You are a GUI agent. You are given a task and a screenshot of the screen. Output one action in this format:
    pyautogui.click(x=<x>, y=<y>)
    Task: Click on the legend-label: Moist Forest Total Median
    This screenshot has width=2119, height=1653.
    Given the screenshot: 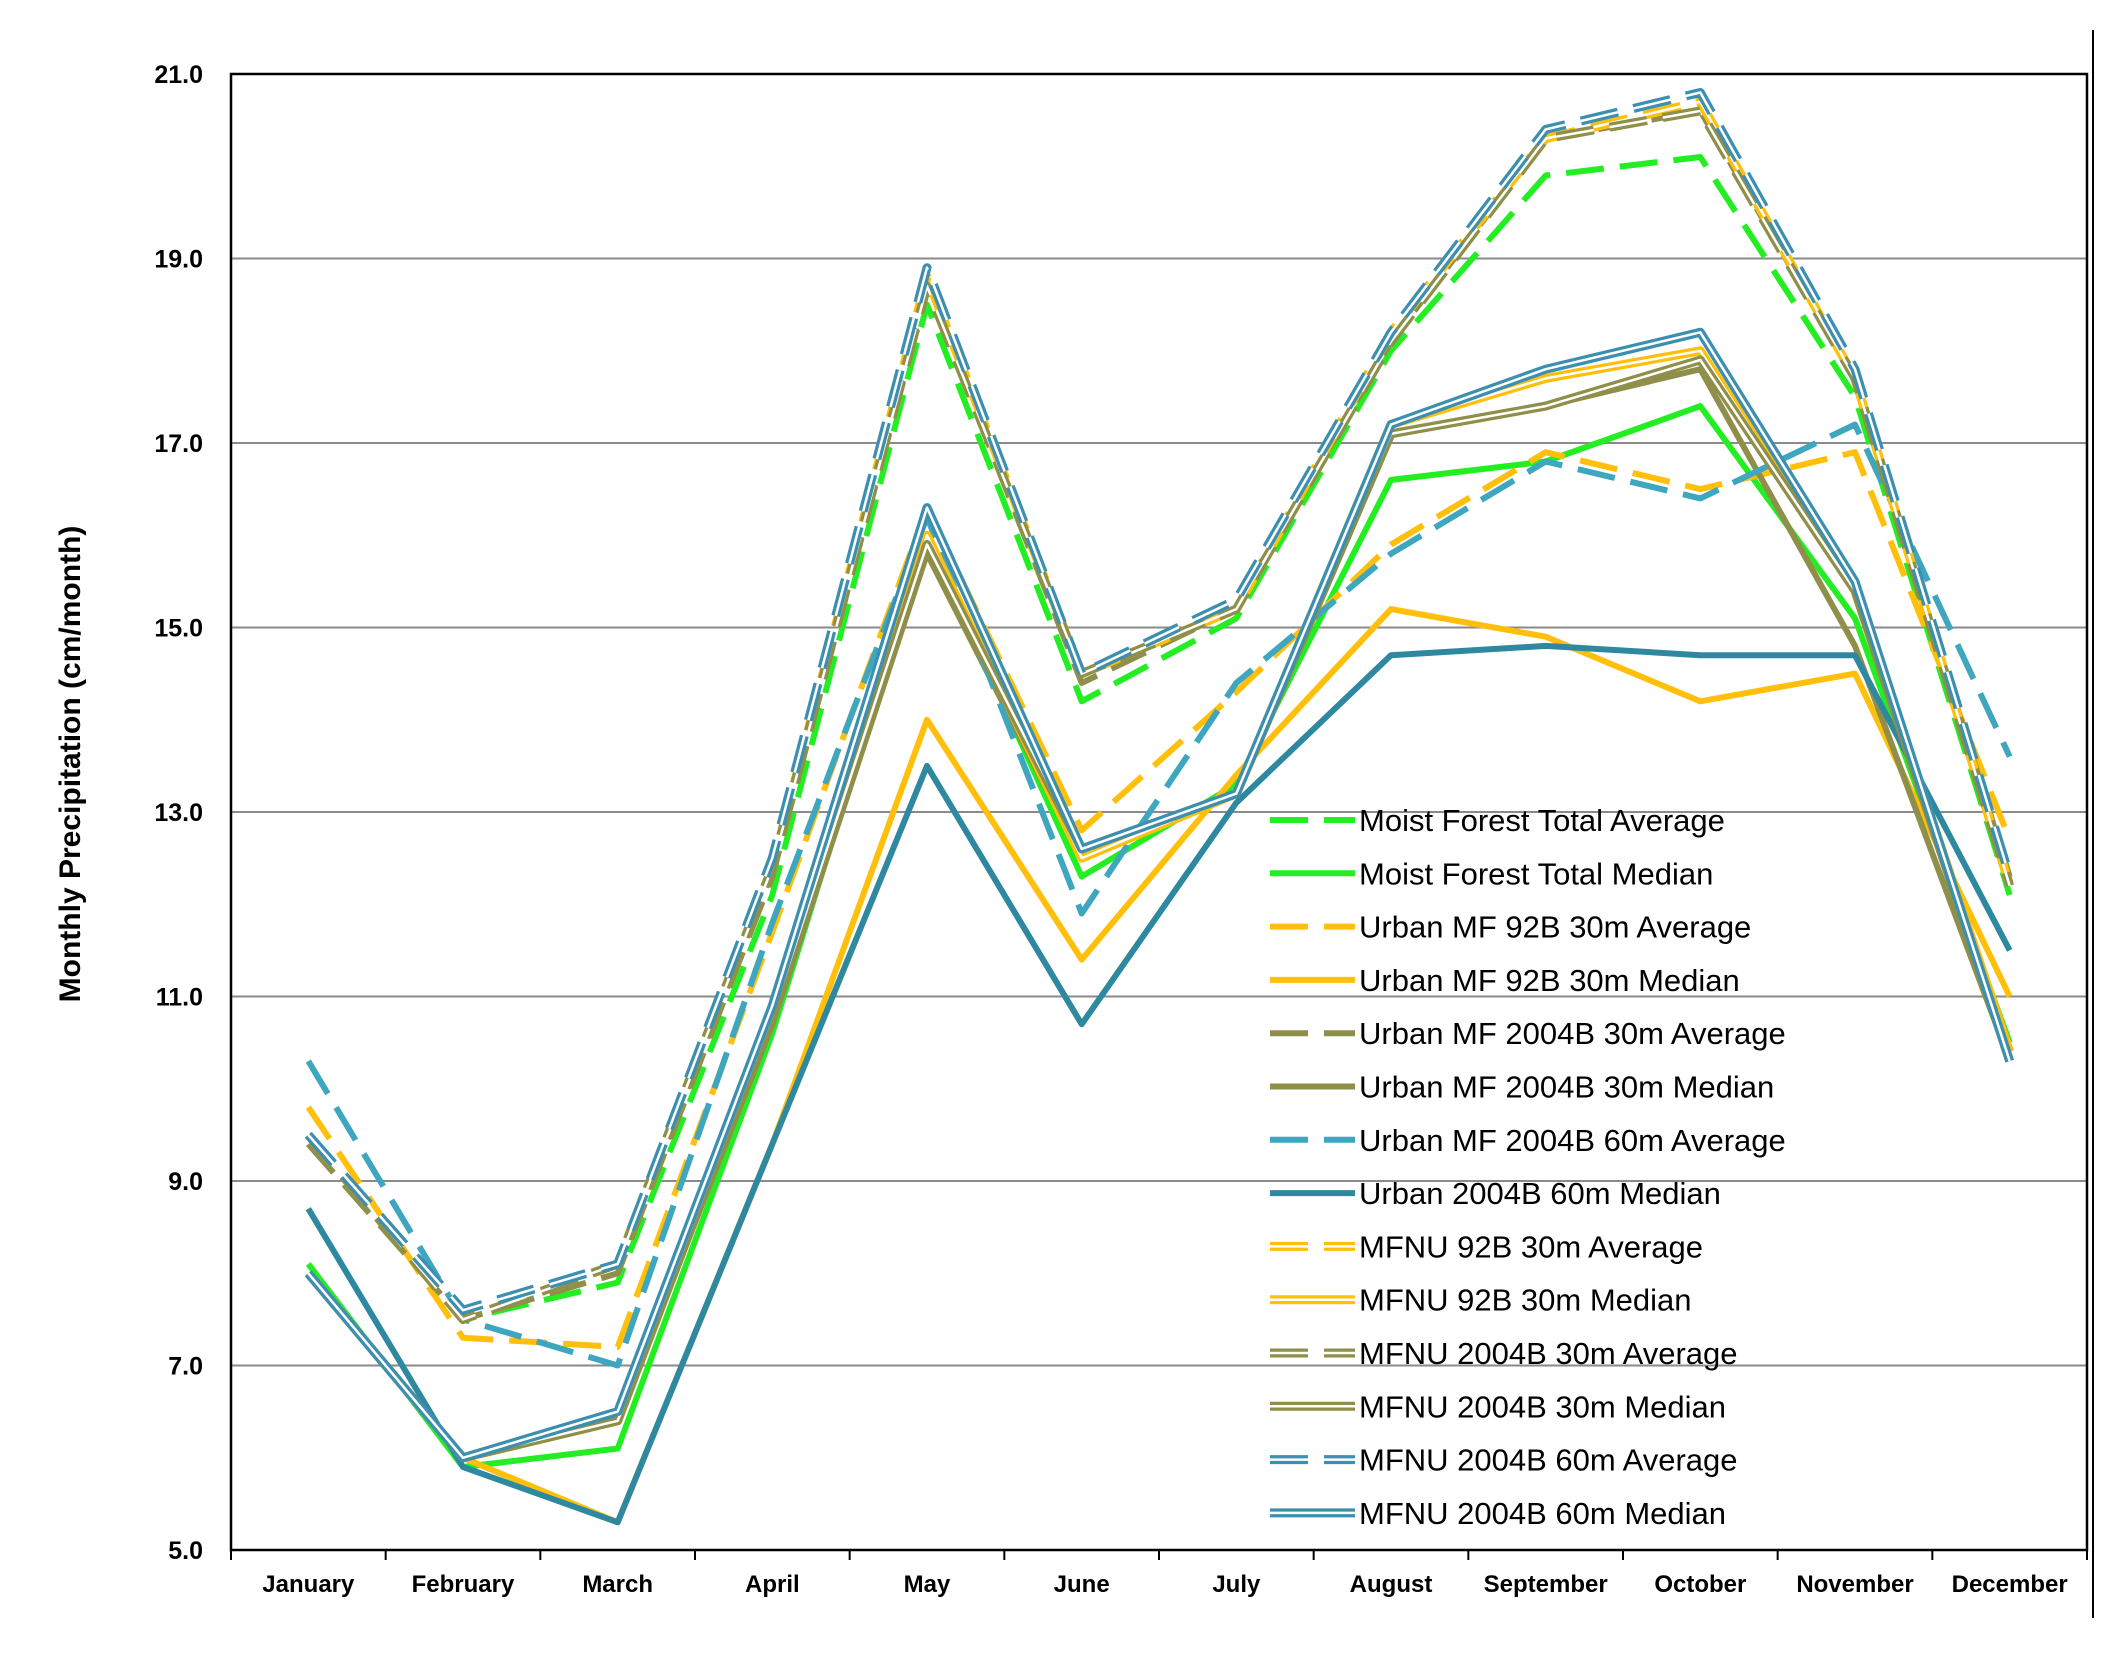 What is the action you would take?
    pyautogui.click(x=1536, y=873)
    